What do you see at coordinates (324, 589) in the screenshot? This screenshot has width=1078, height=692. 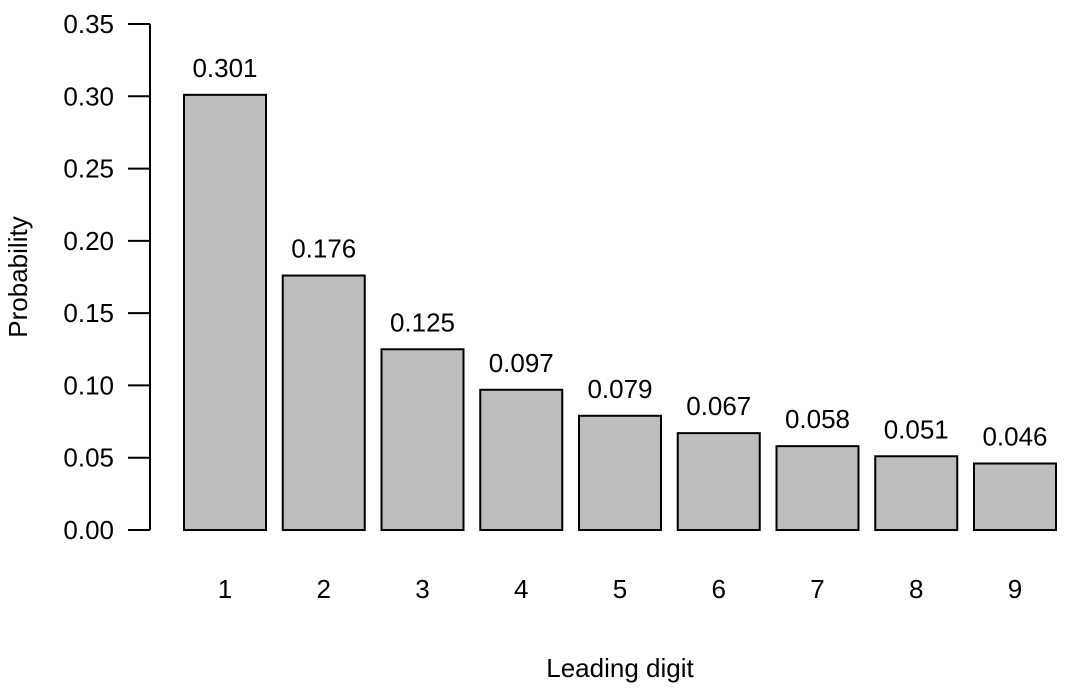 I see `x-tick-label: 2` at bounding box center [324, 589].